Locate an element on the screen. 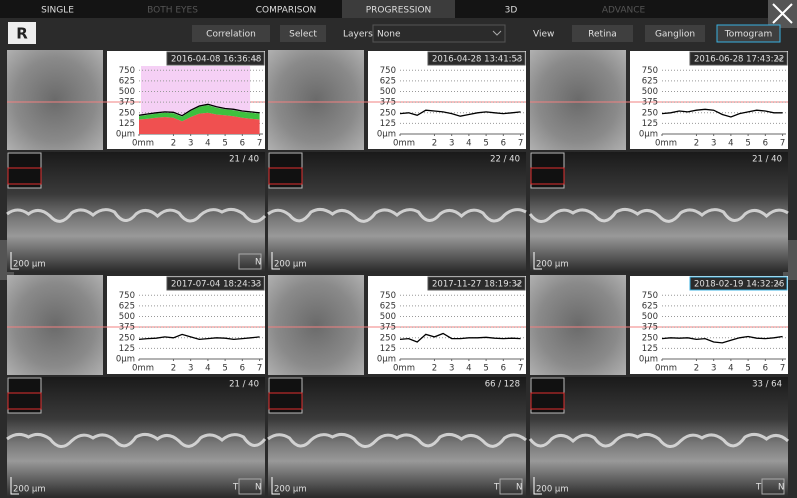  button-label: Select is located at coordinates (303, 35).